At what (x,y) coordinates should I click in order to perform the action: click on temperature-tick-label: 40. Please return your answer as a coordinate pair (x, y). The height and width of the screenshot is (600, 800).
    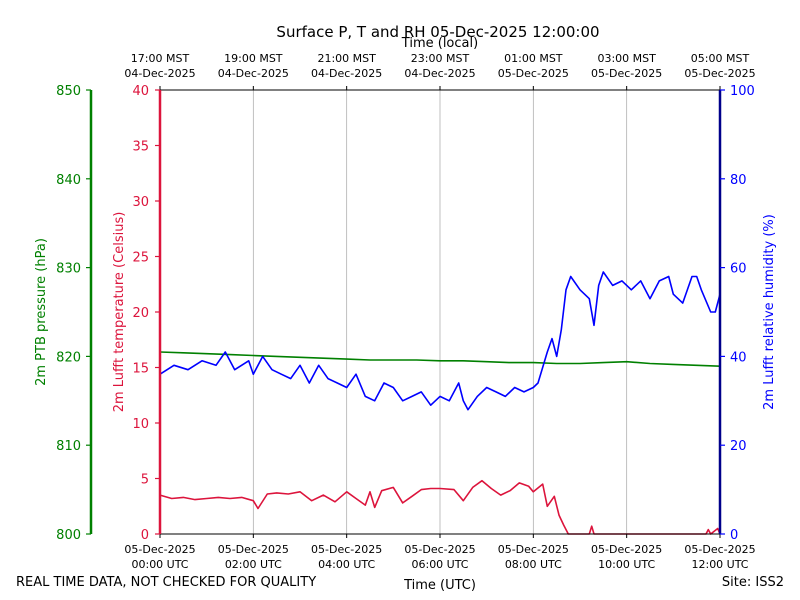
    Looking at the image, I should click on (140, 91).